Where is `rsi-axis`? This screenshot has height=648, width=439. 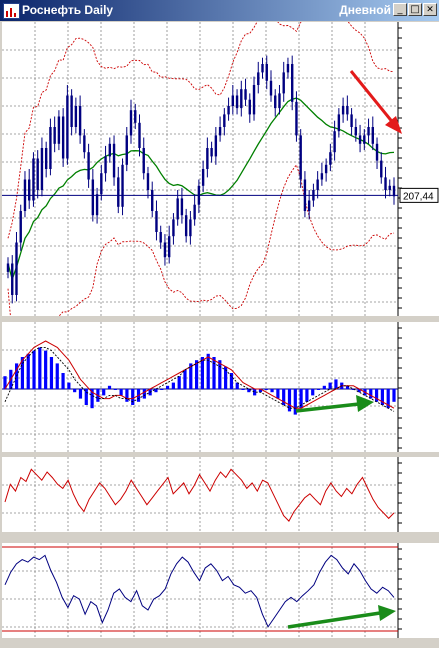
rsi-axis is located at coordinates (399, 494).